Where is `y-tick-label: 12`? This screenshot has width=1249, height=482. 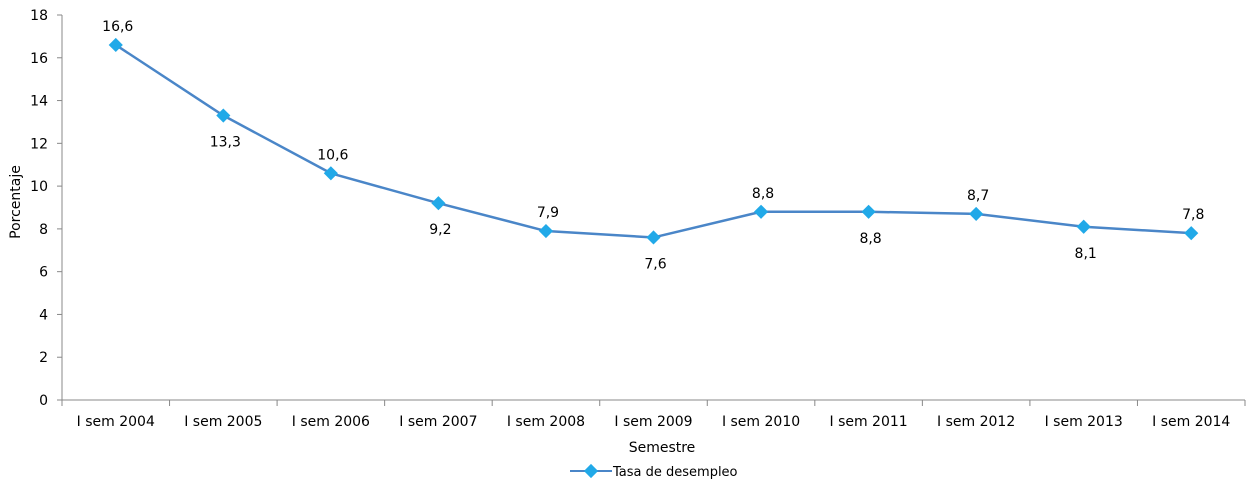
y-tick-label: 12 is located at coordinates (39, 144).